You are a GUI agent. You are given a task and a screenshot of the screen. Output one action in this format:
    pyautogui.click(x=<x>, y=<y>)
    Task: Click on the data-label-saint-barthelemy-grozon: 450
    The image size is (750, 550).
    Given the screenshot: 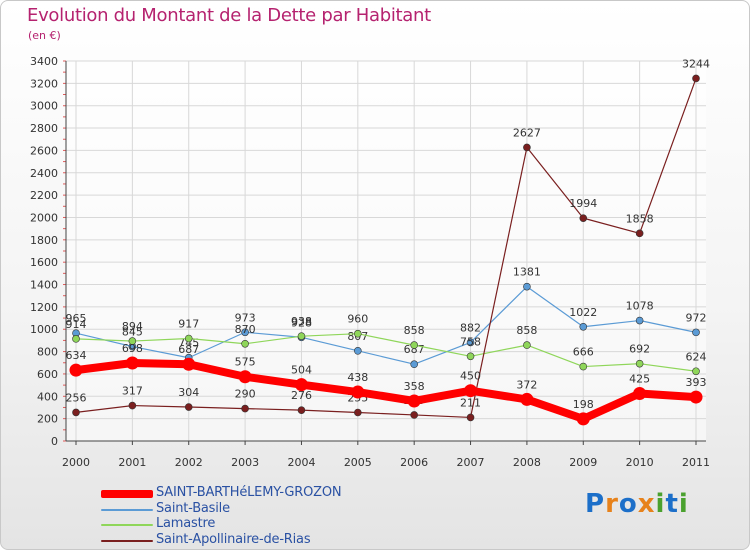 What is the action you would take?
    pyautogui.click(x=470, y=376)
    